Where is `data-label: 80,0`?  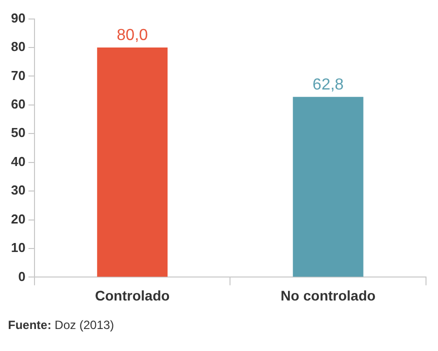
data-label: 80,0 is located at coordinates (132, 35).